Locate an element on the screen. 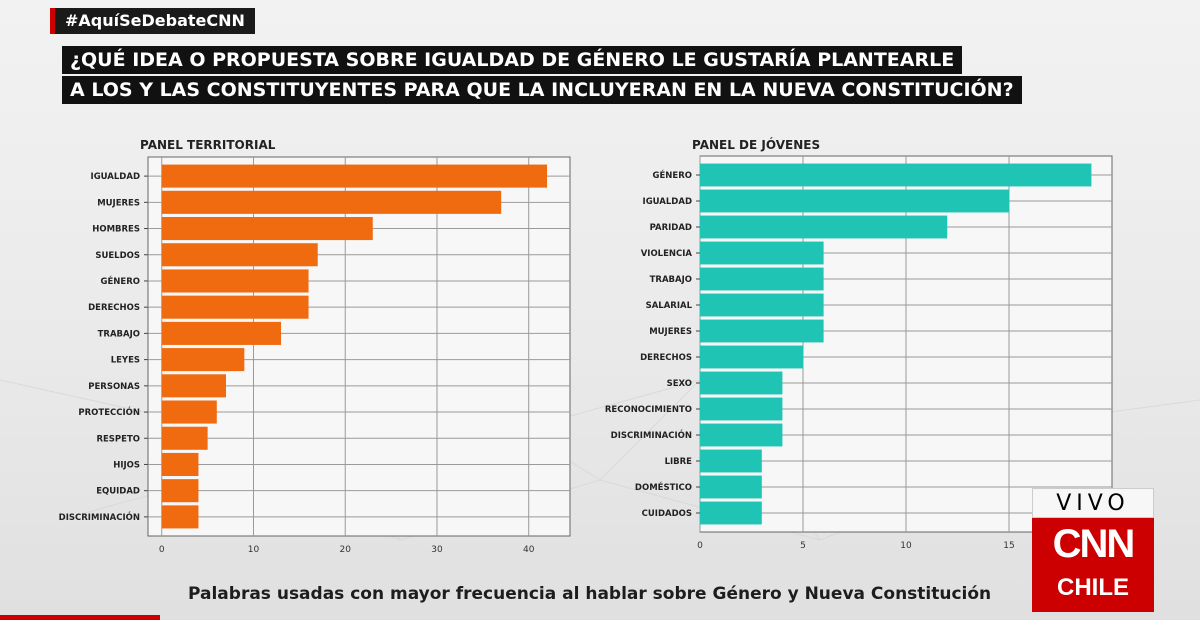 Image resolution: width=1200 pixels, height=620 pixels. hashtag-label: #AquíSeDebateCNN is located at coordinates (152, 21).